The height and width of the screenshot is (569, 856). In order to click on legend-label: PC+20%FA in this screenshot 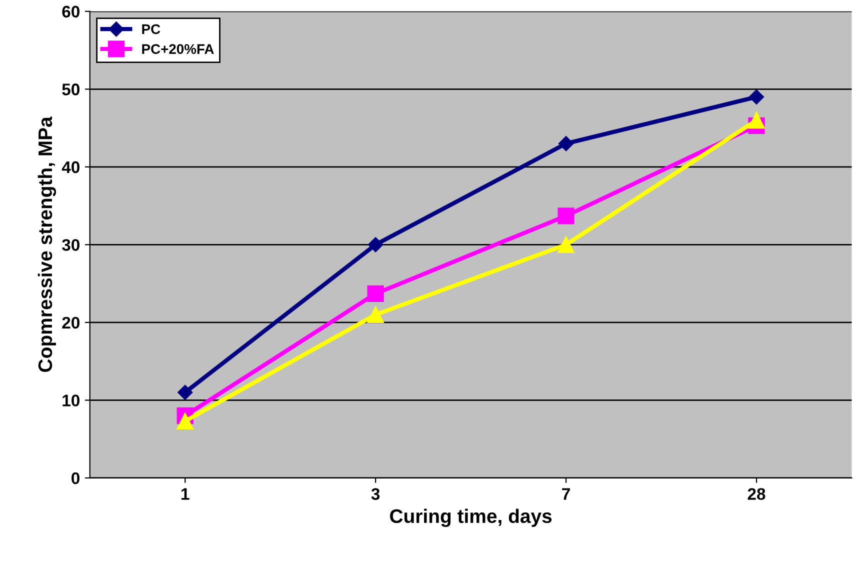, I will do `click(178, 49)`.